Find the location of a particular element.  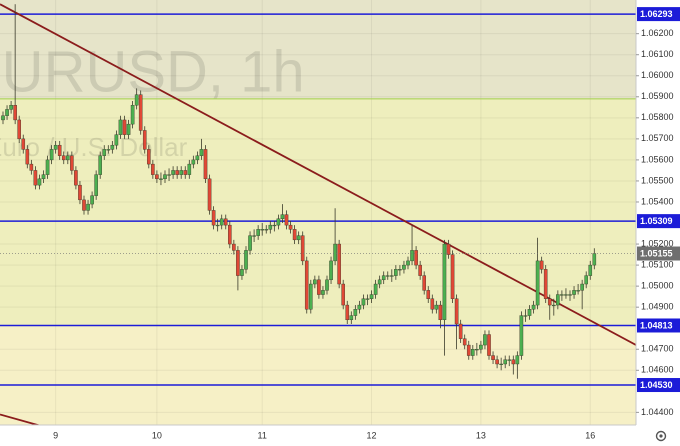

y-tick-label: 1.05100 is located at coordinates (657, 264).